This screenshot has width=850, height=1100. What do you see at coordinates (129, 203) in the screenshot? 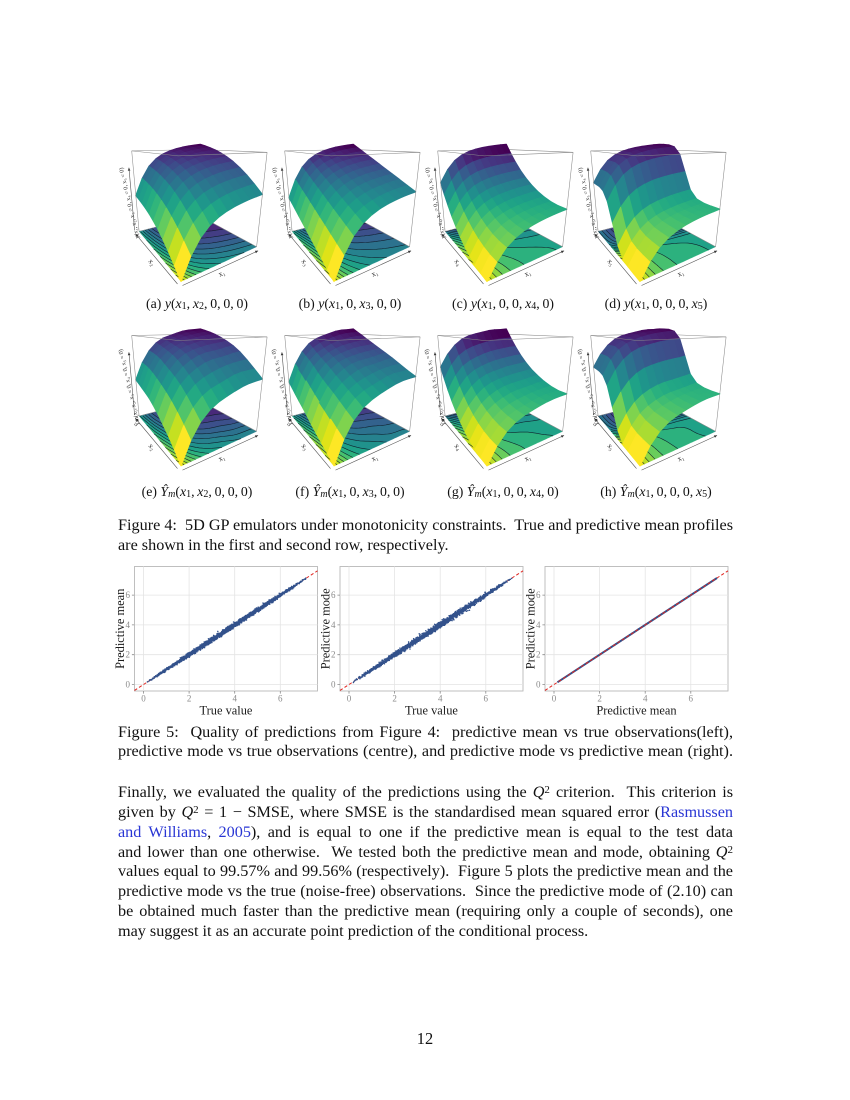
I see `svg-text:y(x₁, x₂, x₃ = 0, x₄ = 0, x₅ =: y(x₁, x₂, x₃ = 0, x₄ = 0, x₅ = 0)` at bounding box center [129, 203].